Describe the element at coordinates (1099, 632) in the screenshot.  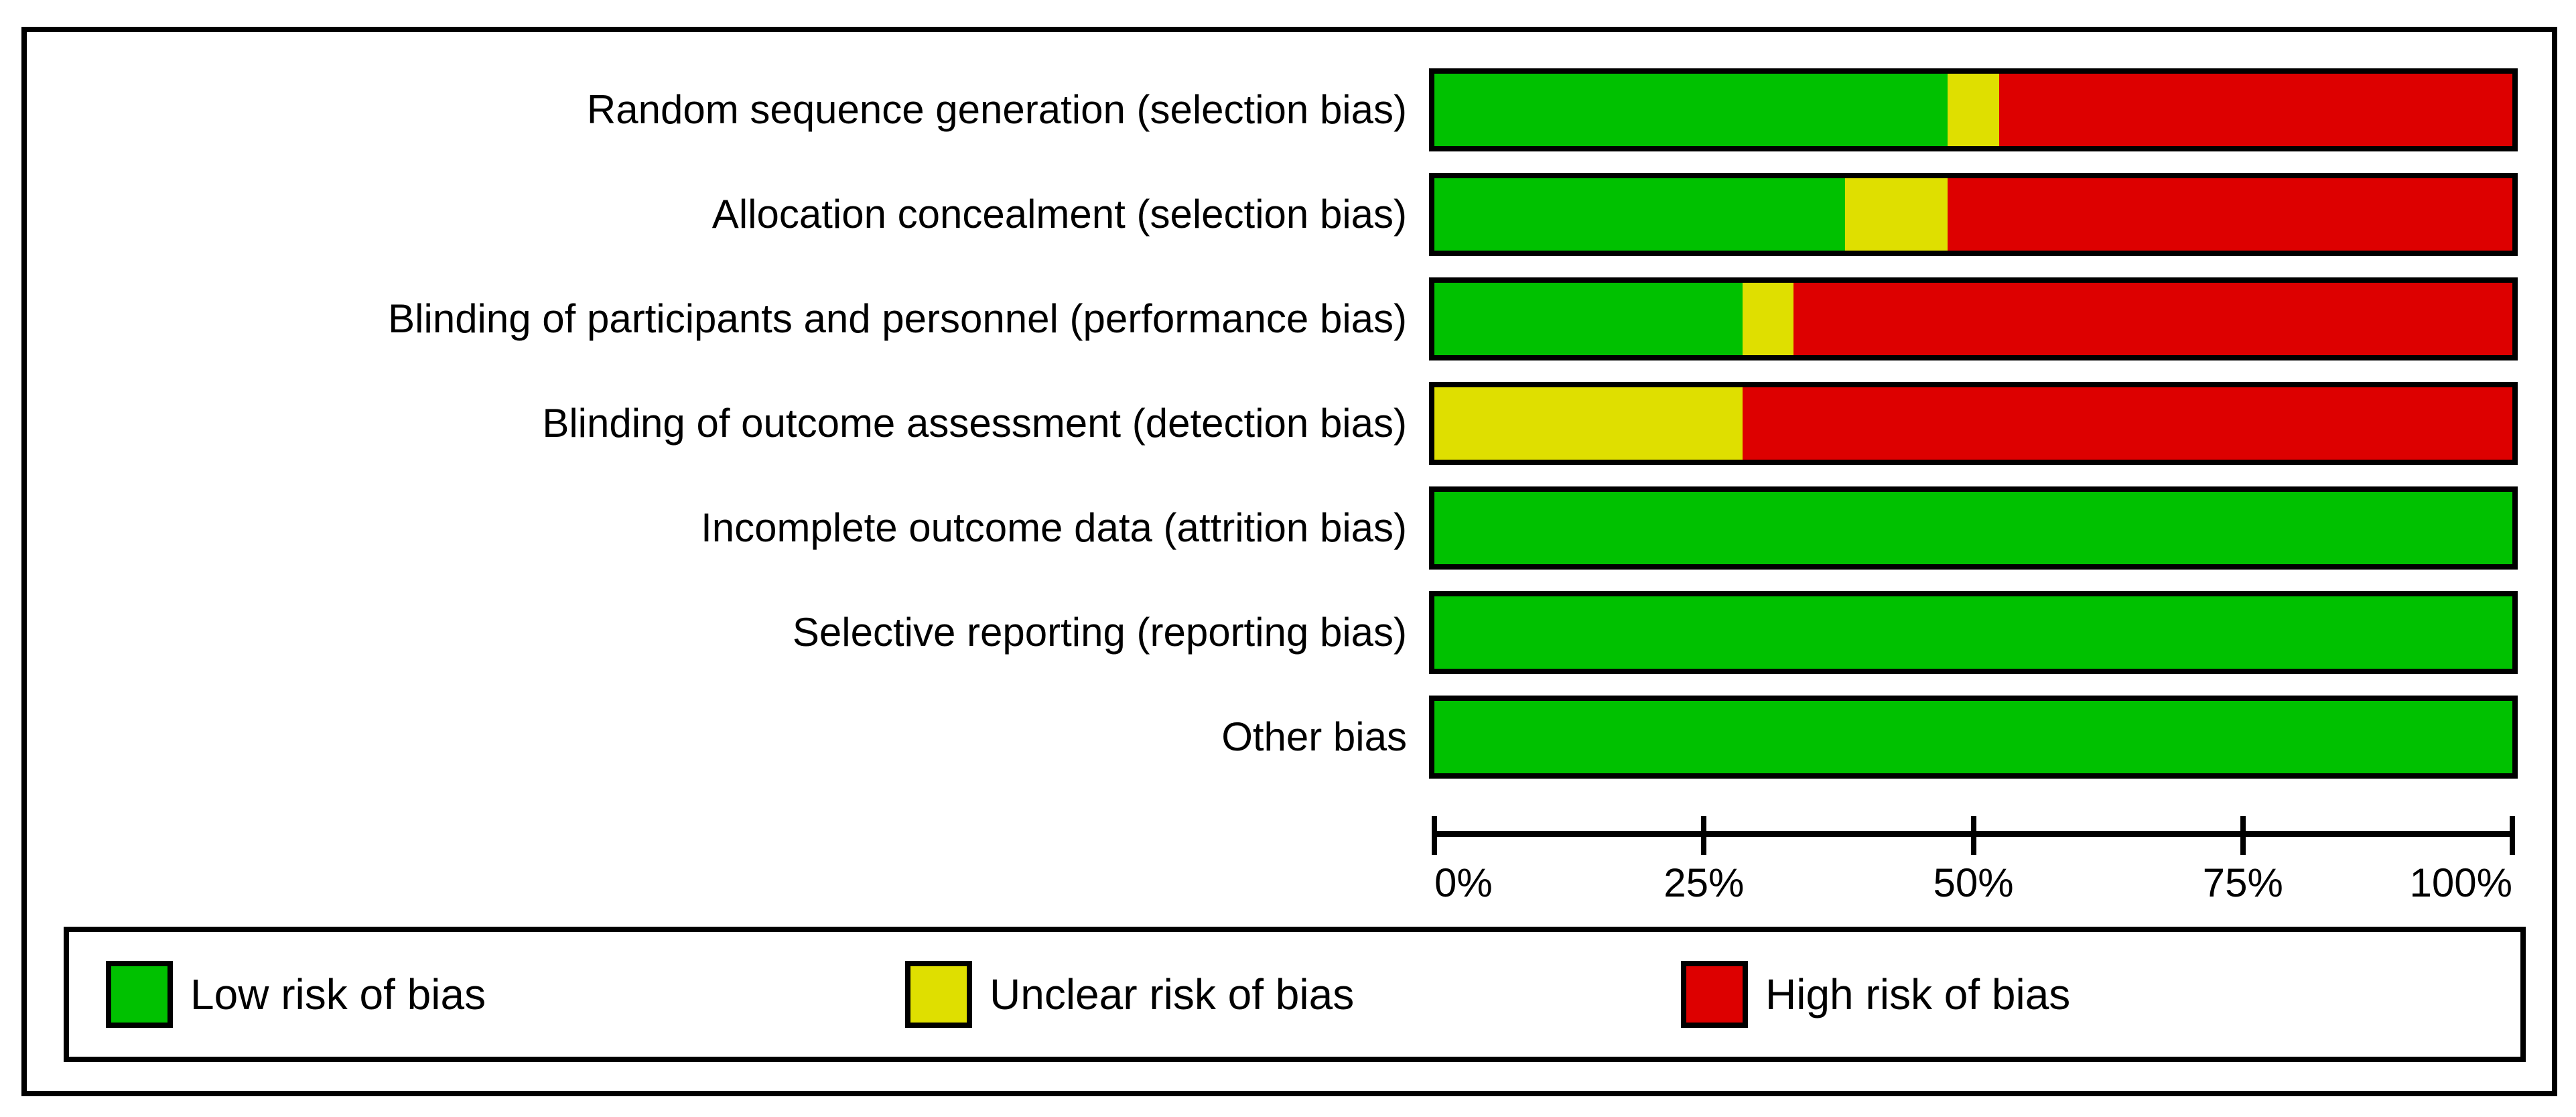
I see `category-label: Selective reporting (reporting bias)` at that location.